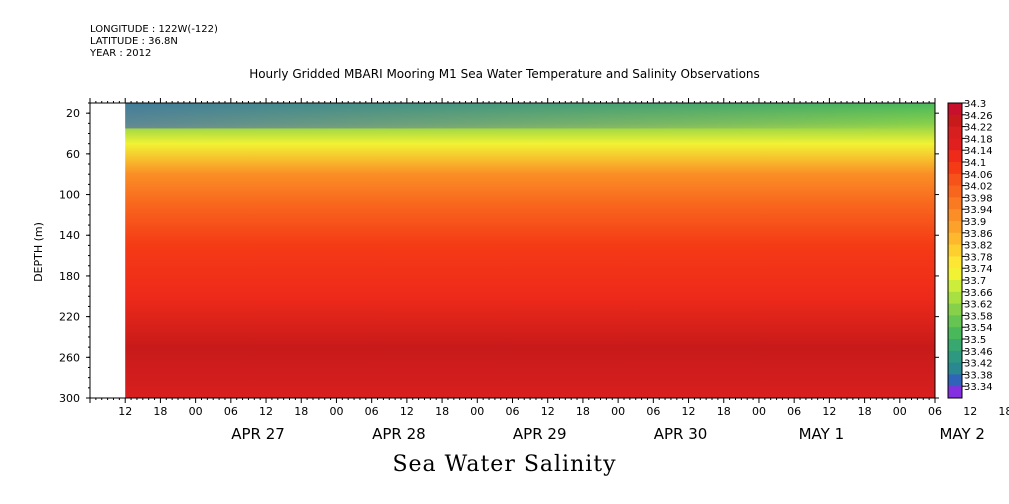 Image resolution: width=1009 pixels, height=504 pixels. What do you see at coordinates (978, 293) in the screenshot?
I see `colorbar-label: 33.66` at bounding box center [978, 293].